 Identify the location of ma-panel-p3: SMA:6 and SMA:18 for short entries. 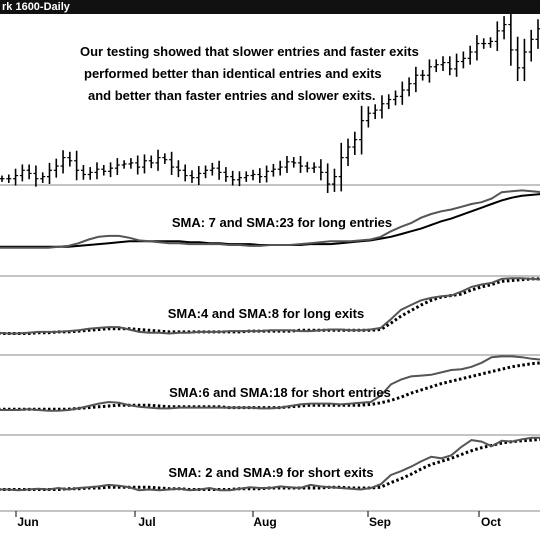
(270, 383).